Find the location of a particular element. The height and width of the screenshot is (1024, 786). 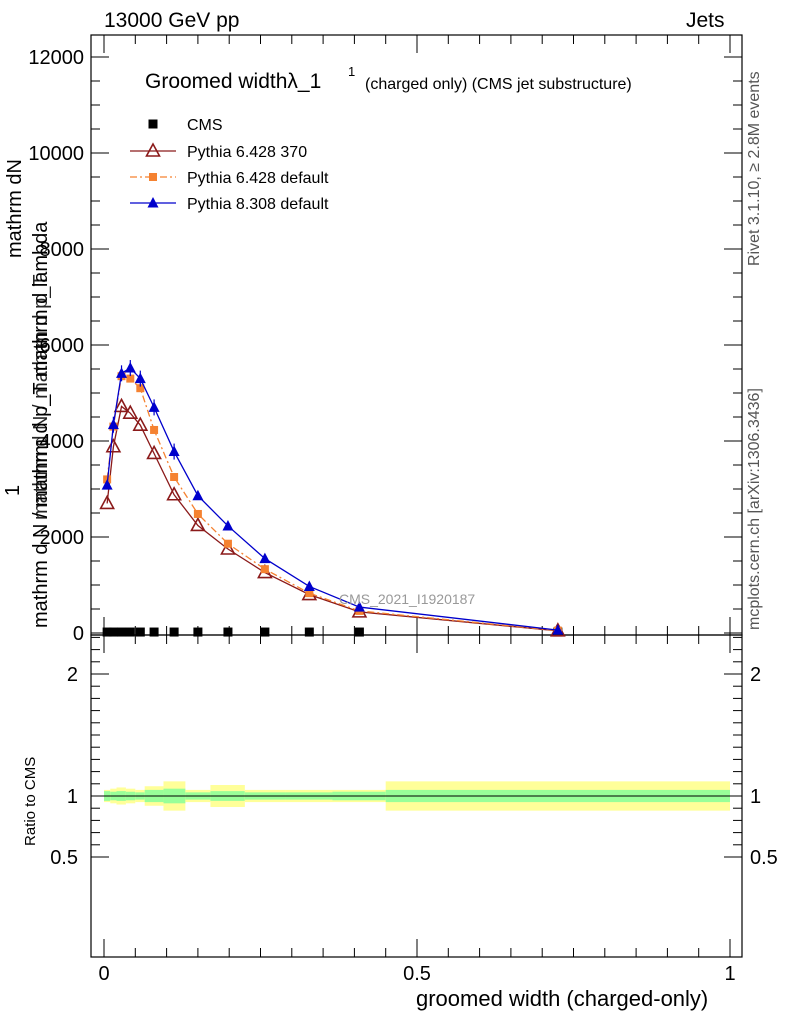

analysis-watermark: CMS_2021_I1920187 is located at coordinates (407, 599).